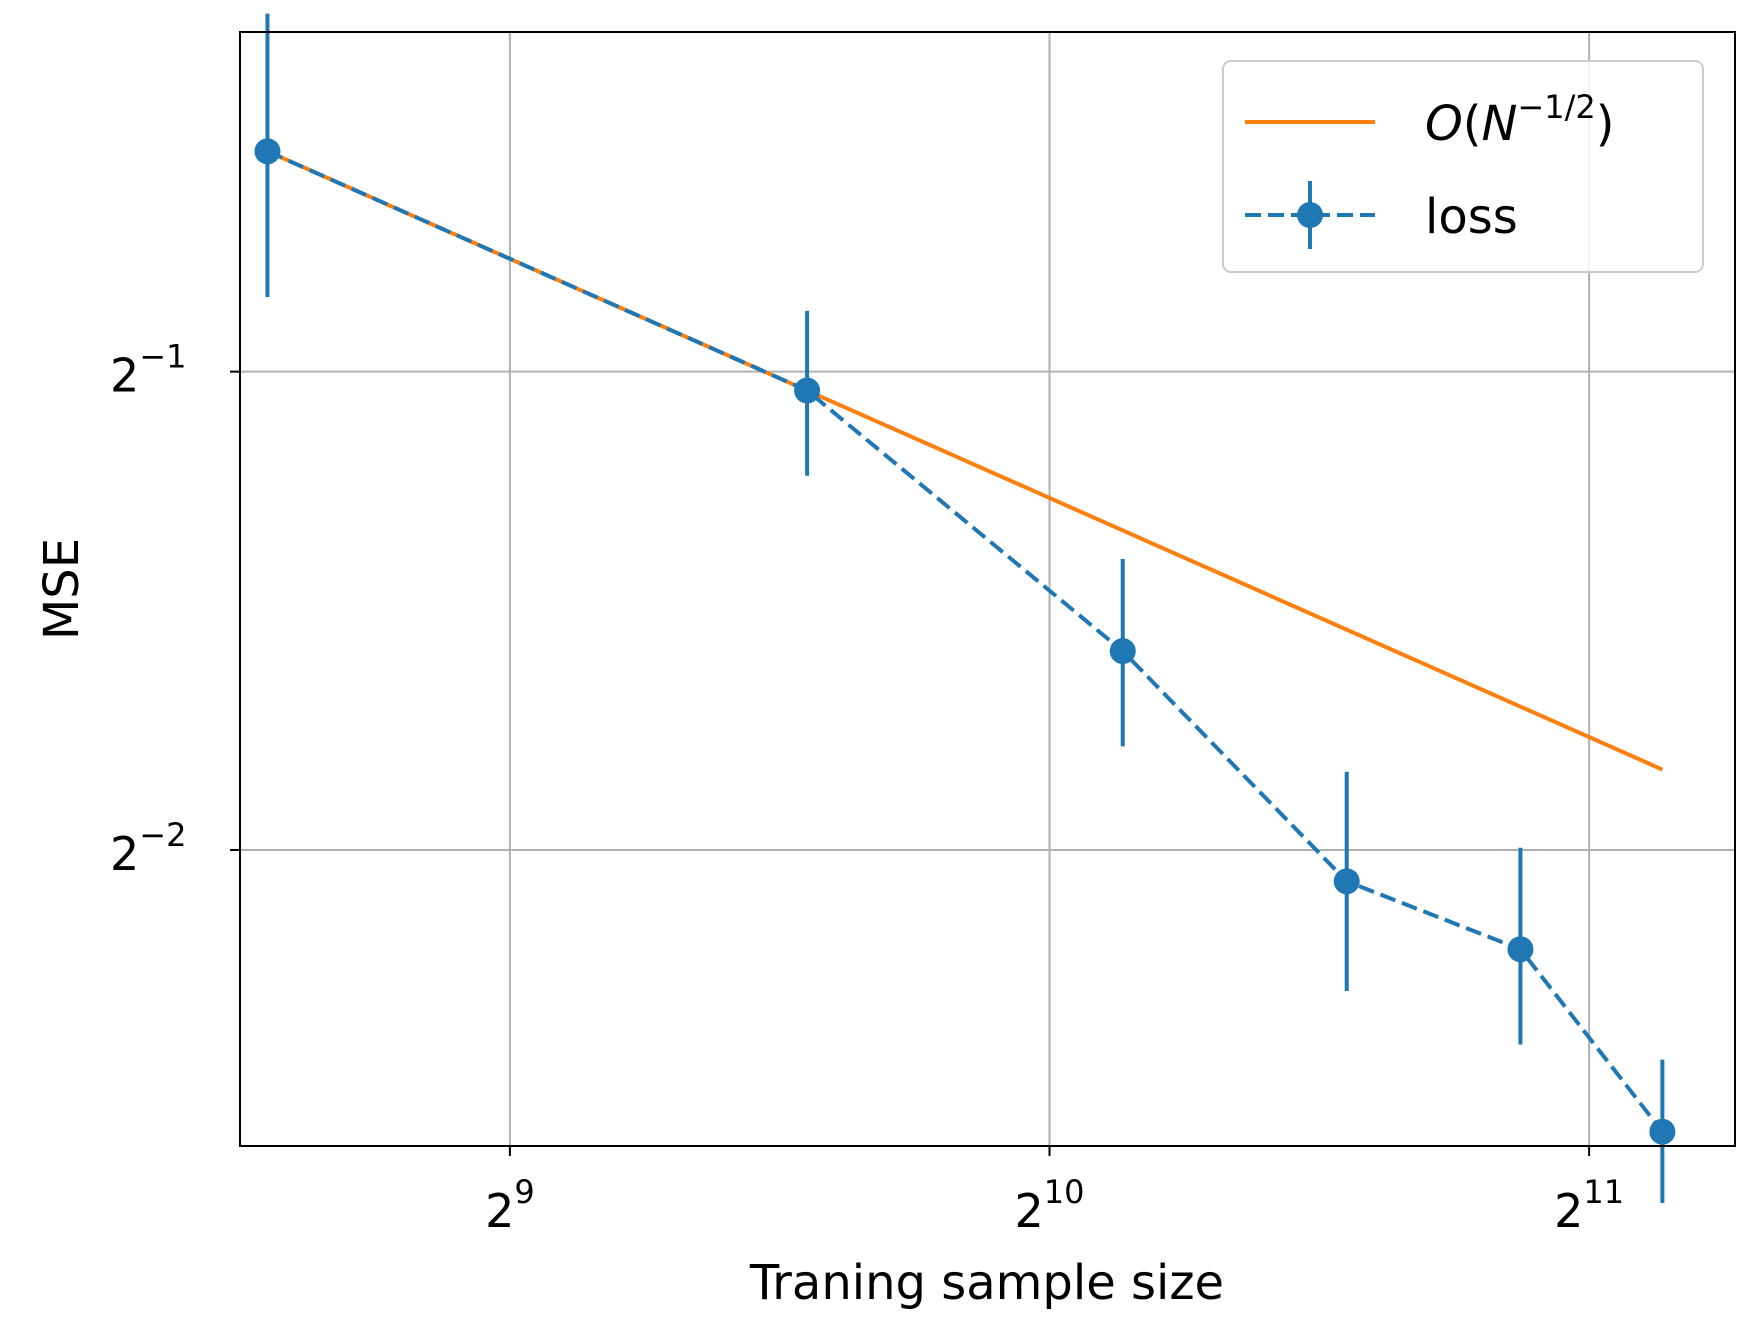 The image size is (1756, 1337). Describe the element at coordinates (1050, 1205) in the screenshot. I see `x-tick-label: 210` at that location.